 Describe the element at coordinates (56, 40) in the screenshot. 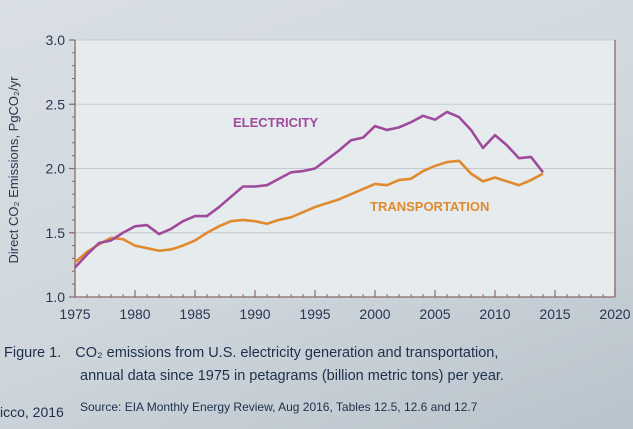

I see `y-tick-label: 3.0` at that location.